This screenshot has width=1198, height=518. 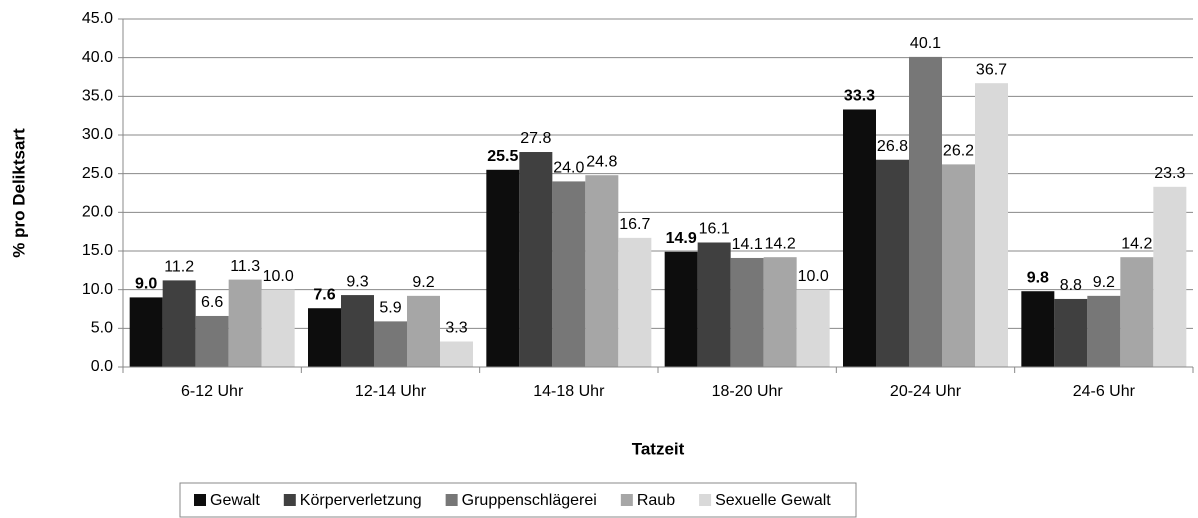 What do you see at coordinates (97, 289) in the screenshot?
I see `y-tick-label: 10.0` at bounding box center [97, 289].